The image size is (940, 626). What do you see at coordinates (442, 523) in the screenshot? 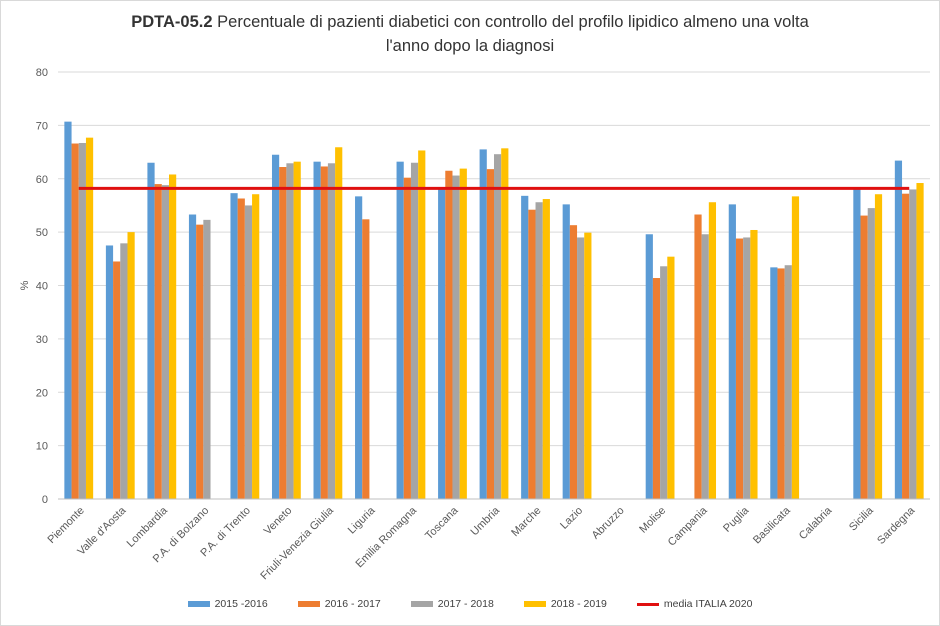
I see `x-tick-label: Toscana` at bounding box center [442, 523].